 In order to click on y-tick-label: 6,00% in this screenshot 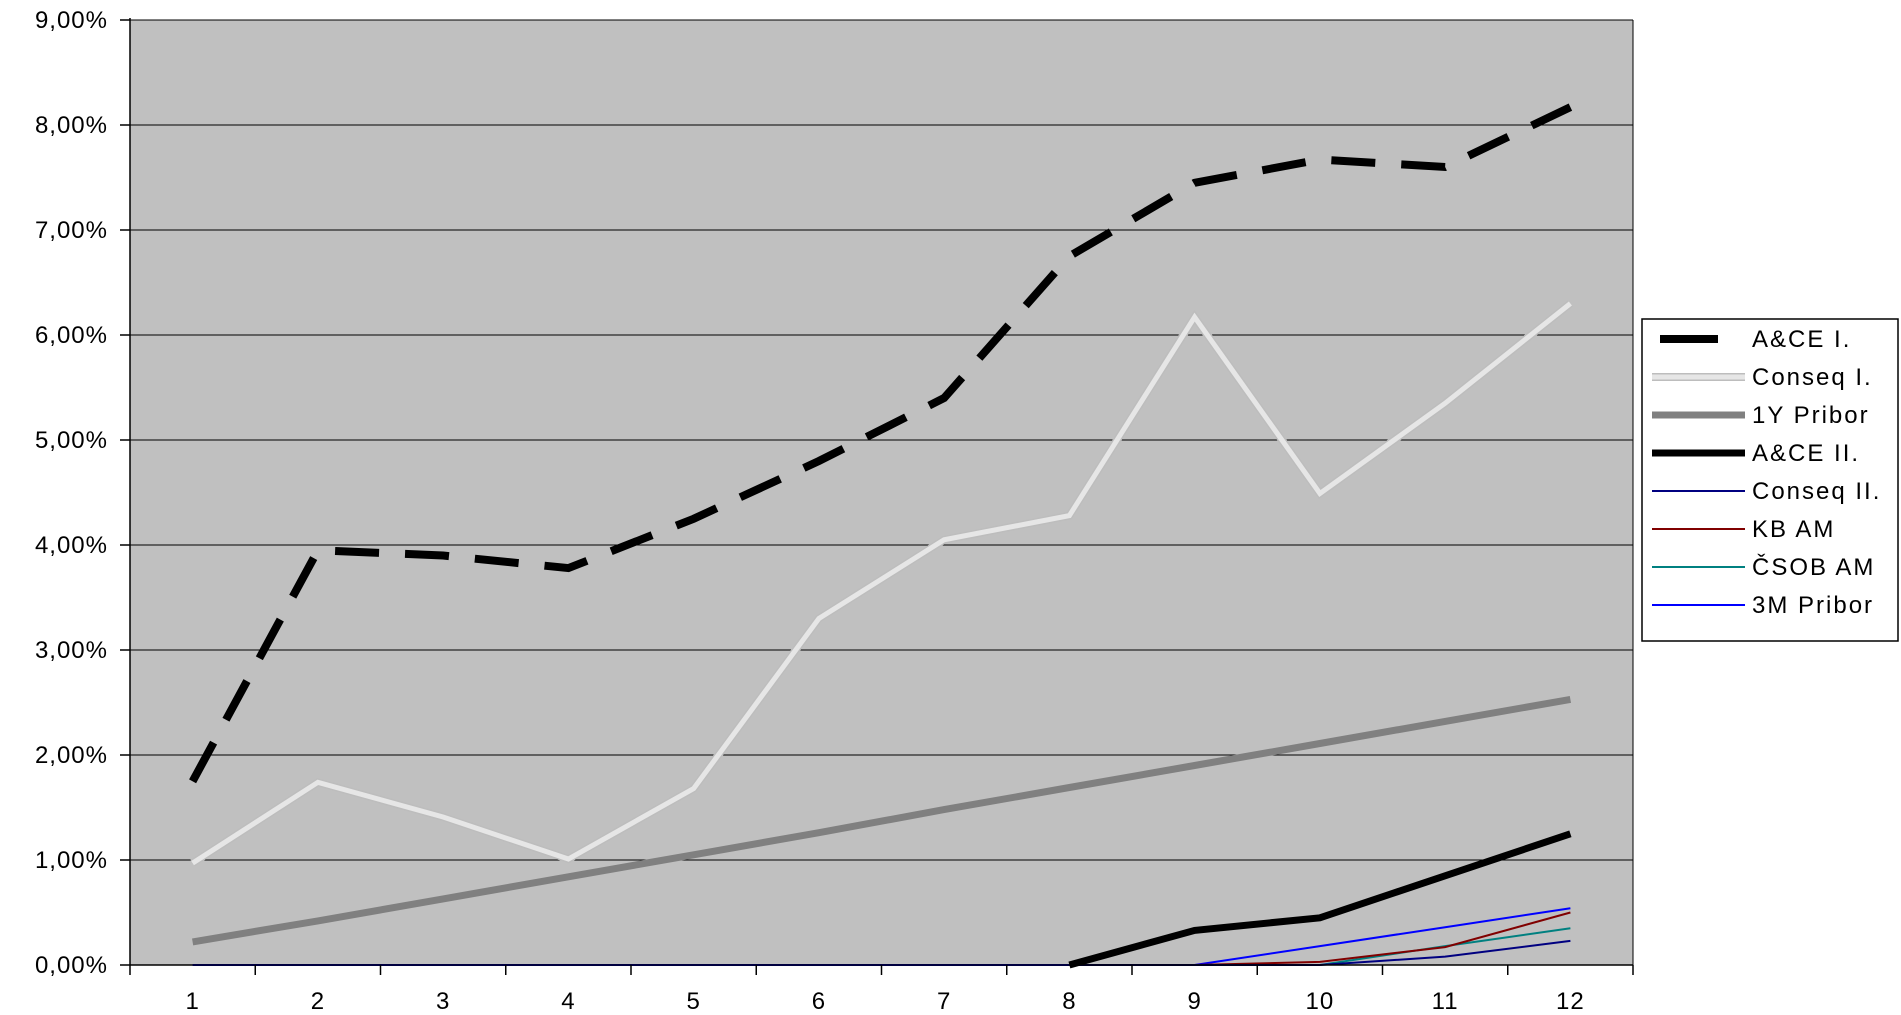, I will do `click(71, 335)`.